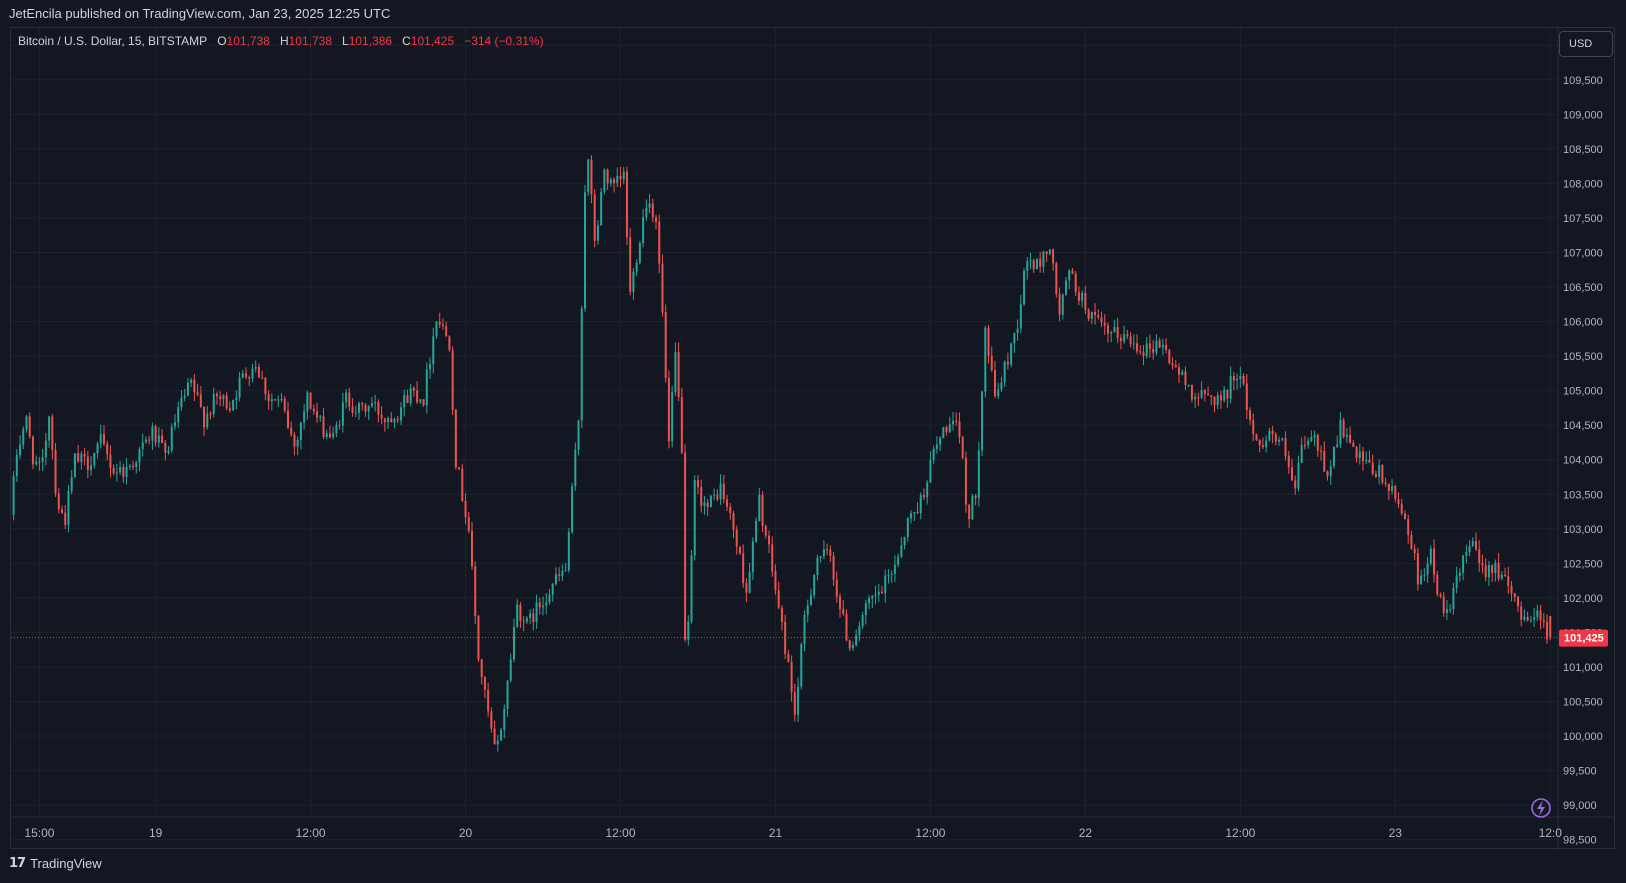  What do you see at coordinates (55, 863) in the screenshot?
I see `tradingview-logo: 17 TradingView` at bounding box center [55, 863].